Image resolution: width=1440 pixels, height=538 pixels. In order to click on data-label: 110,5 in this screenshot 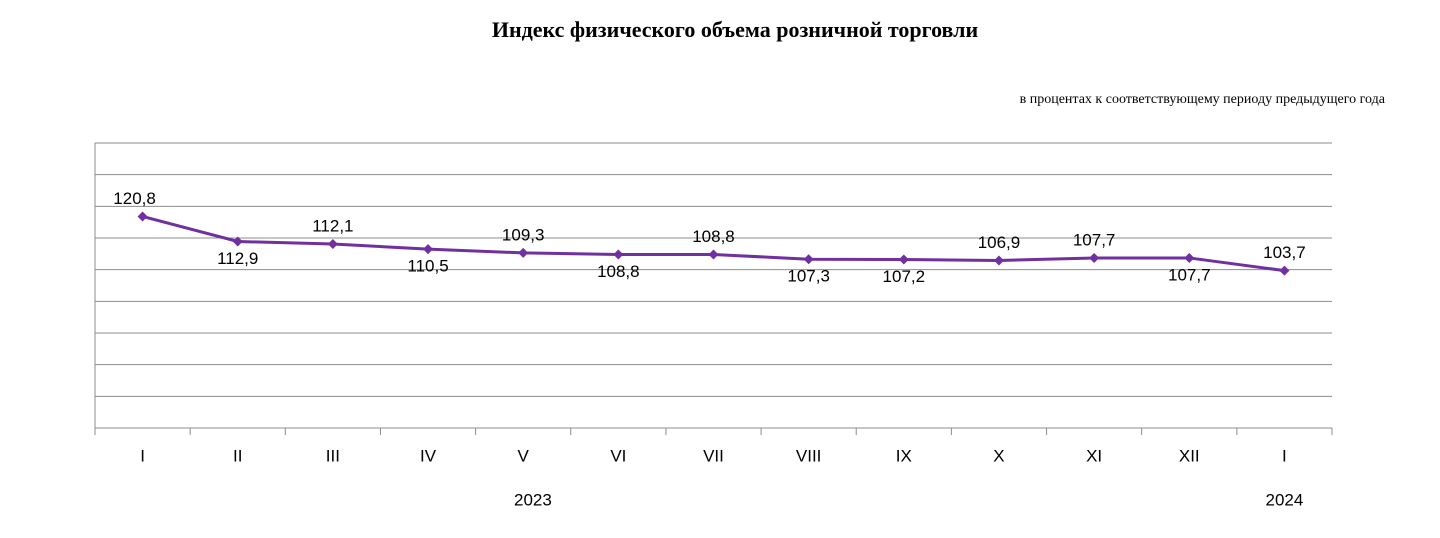, I will do `click(427, 266)`.